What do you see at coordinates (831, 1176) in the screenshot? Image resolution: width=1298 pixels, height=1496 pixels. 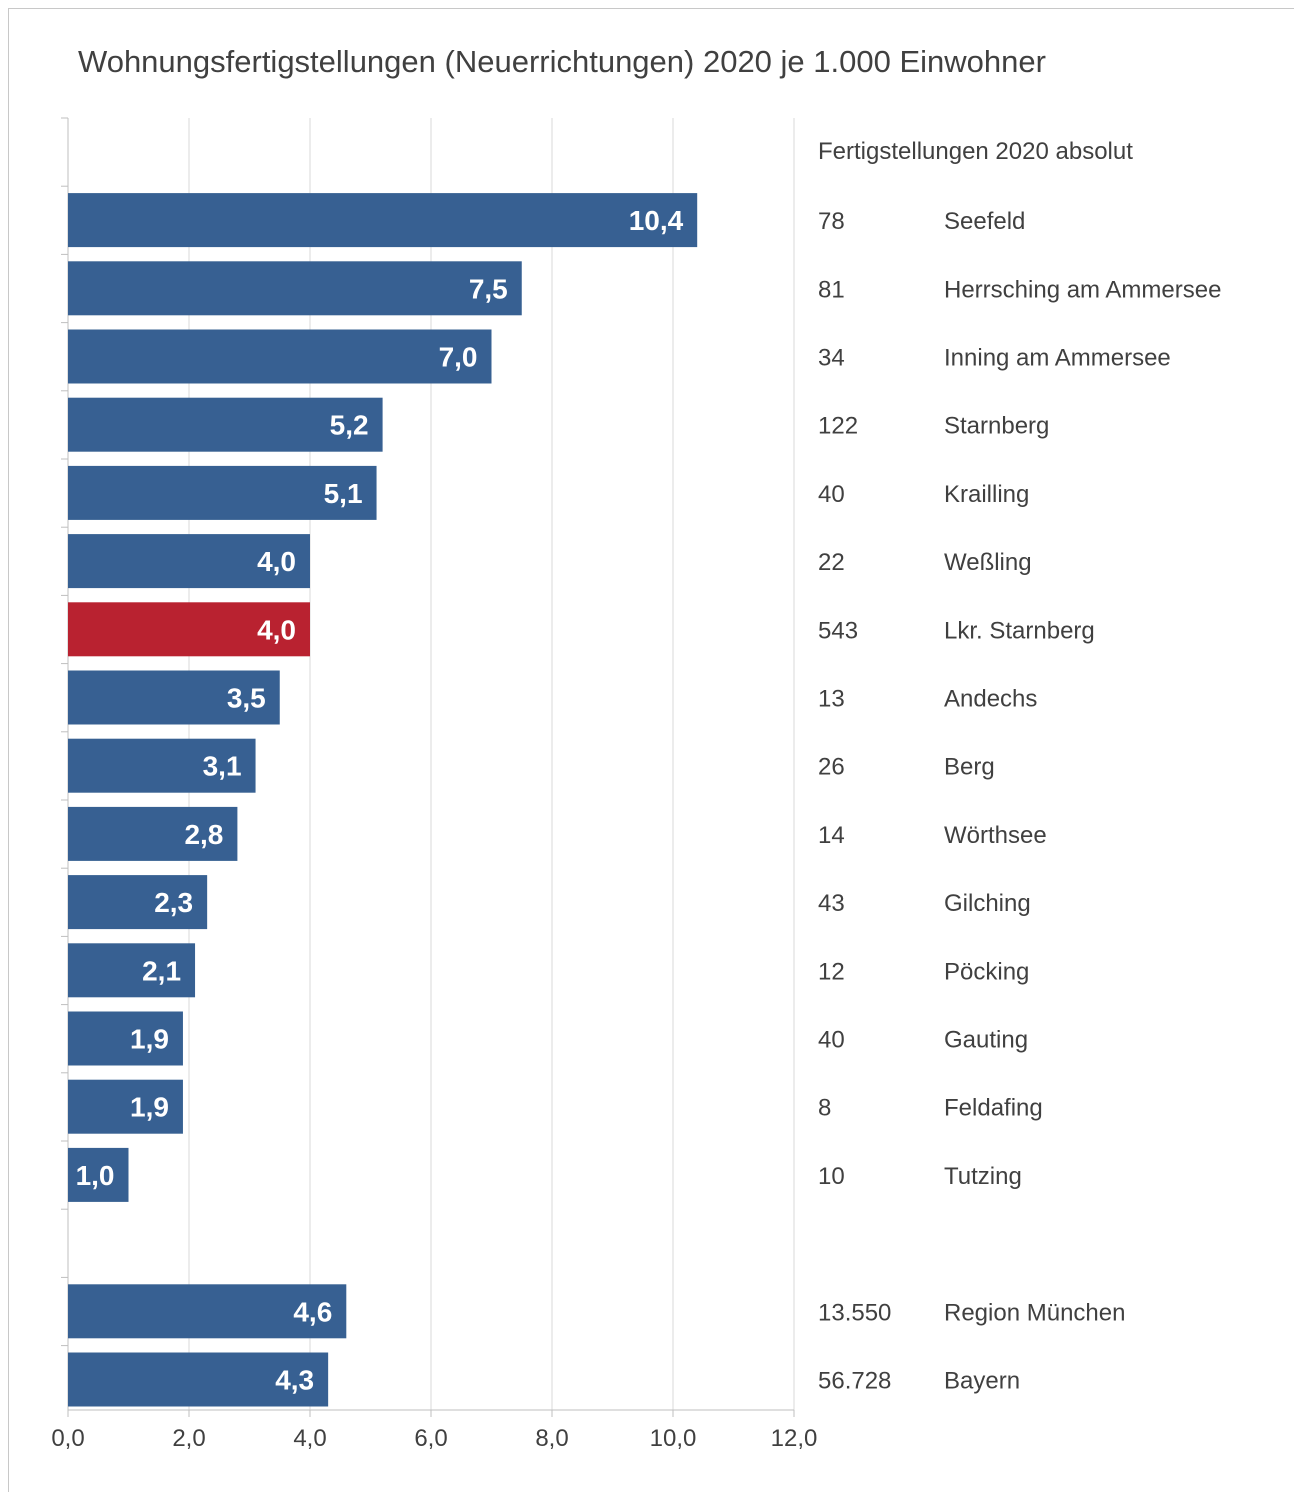 I see `absolute-value: 10` at bounding box center [831, 1176].